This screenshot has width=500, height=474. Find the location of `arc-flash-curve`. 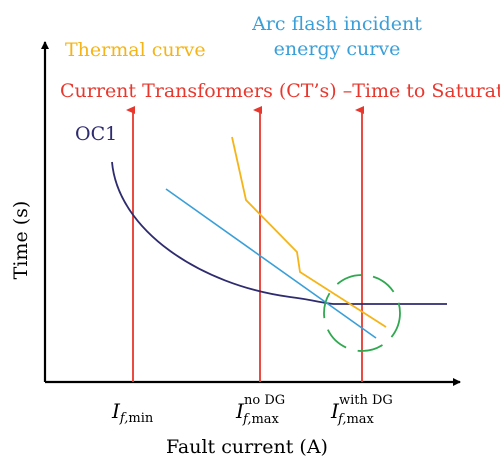

arc-flash-curve is located at coordinates (271, 263).